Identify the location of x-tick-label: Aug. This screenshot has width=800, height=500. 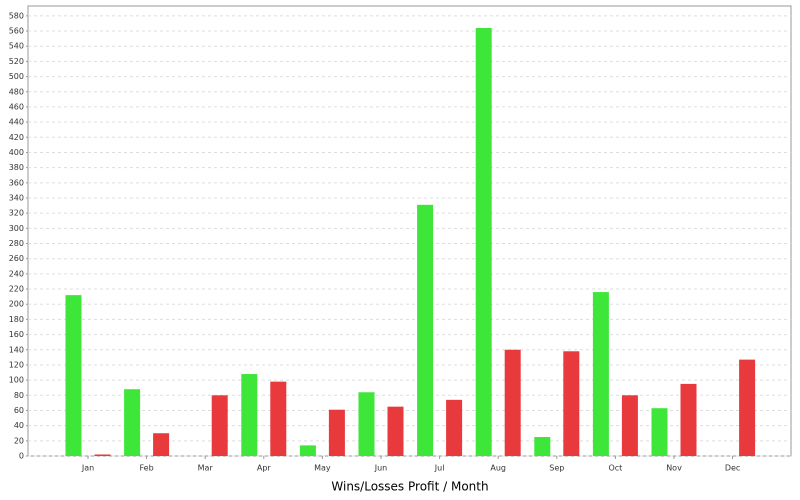
(498, 468).